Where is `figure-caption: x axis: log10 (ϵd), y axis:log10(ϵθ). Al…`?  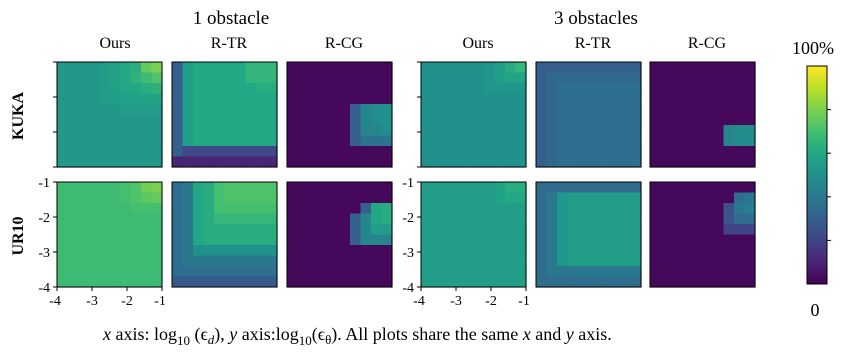 figure-caption: x axis: log10 (ϵd), y axis:log10(ϵθ). Al… is located at coordinates (357, 336).